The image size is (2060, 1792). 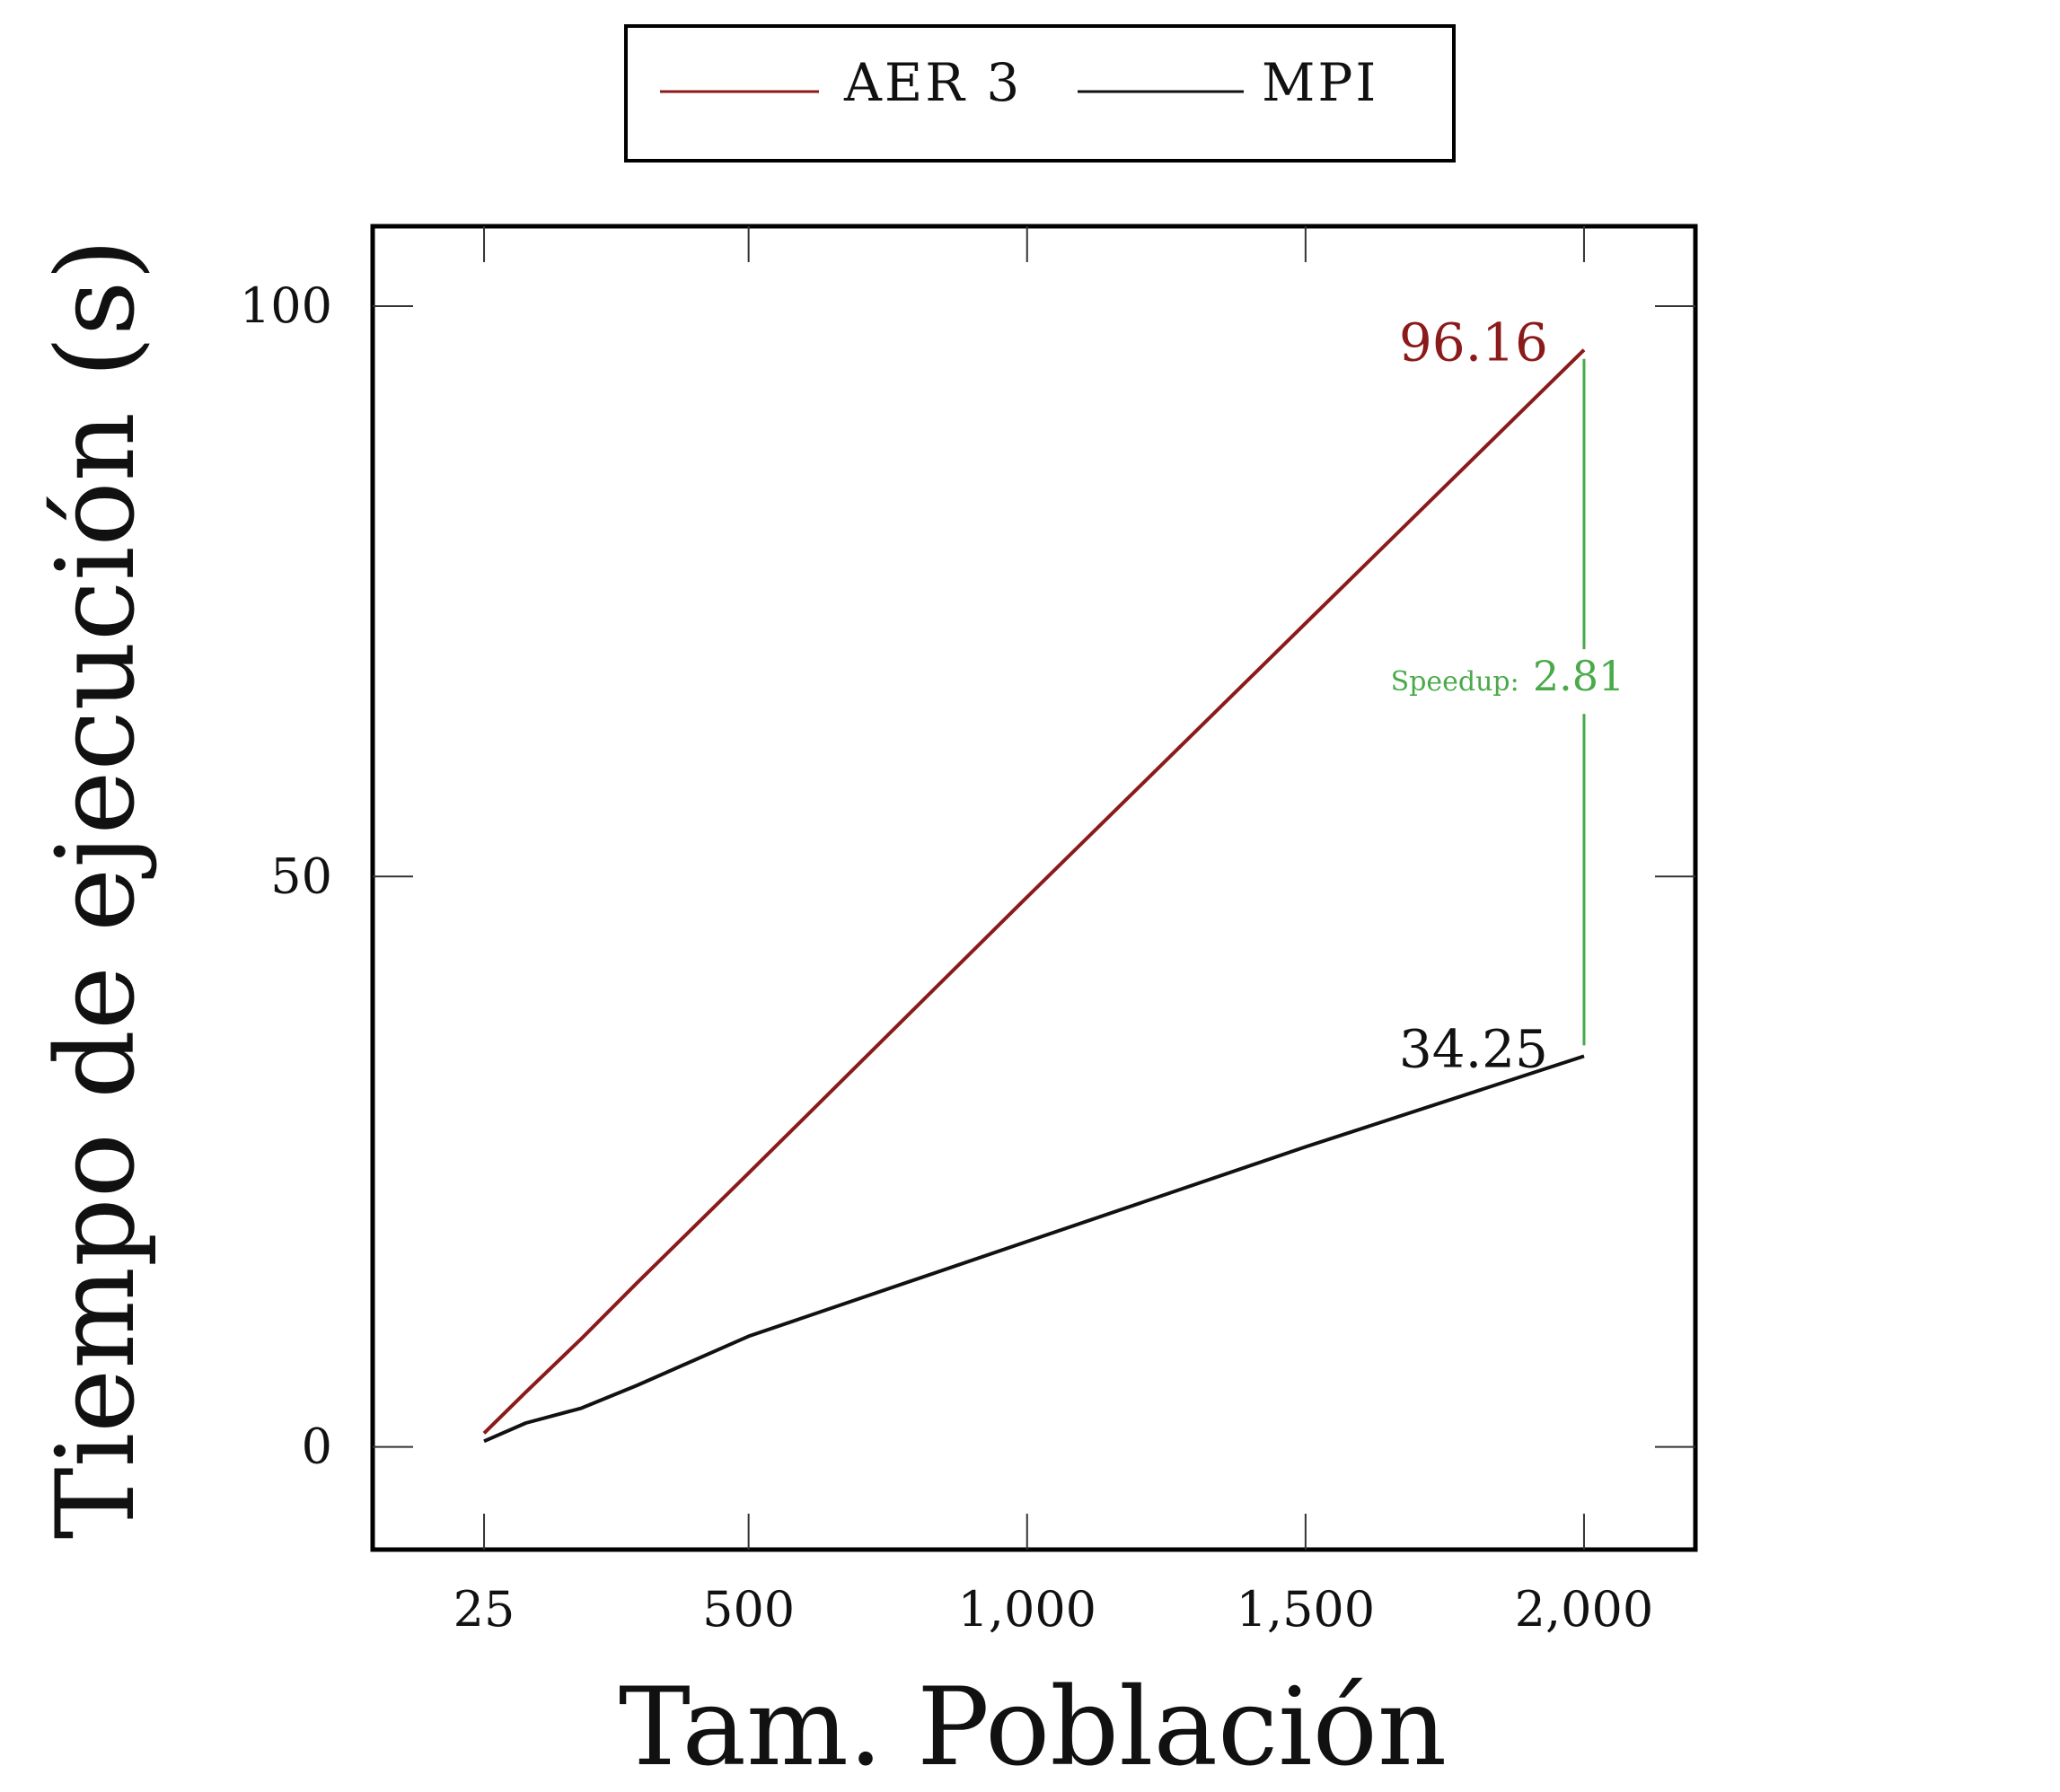 I want to click on legend-box, so click(x=1040, y=94).